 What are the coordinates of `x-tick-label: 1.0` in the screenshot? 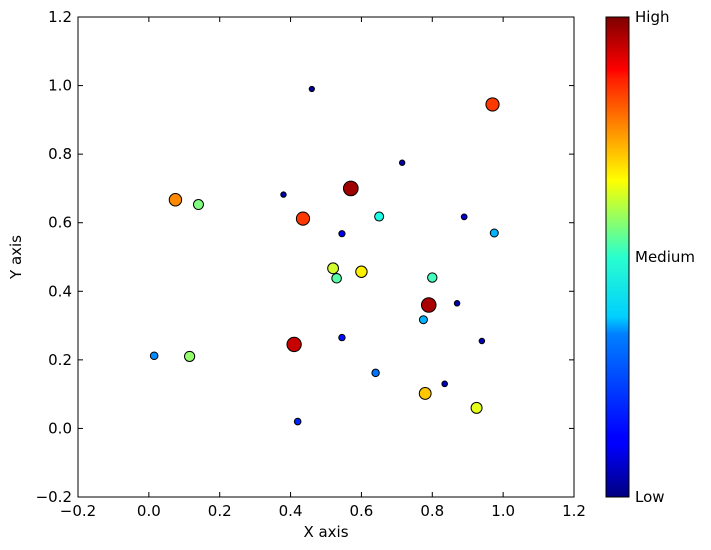 It's located at (503, 511).